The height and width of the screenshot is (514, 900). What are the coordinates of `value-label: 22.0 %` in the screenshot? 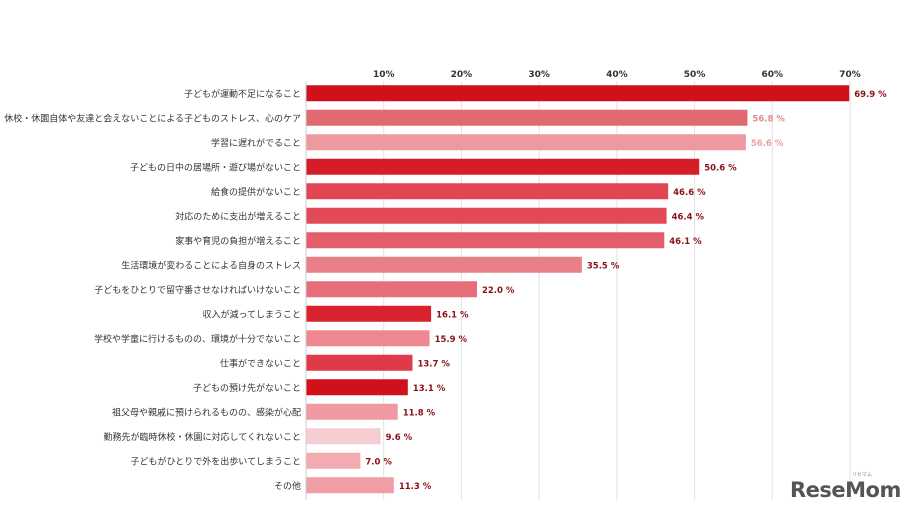 It's located at (498, 291).